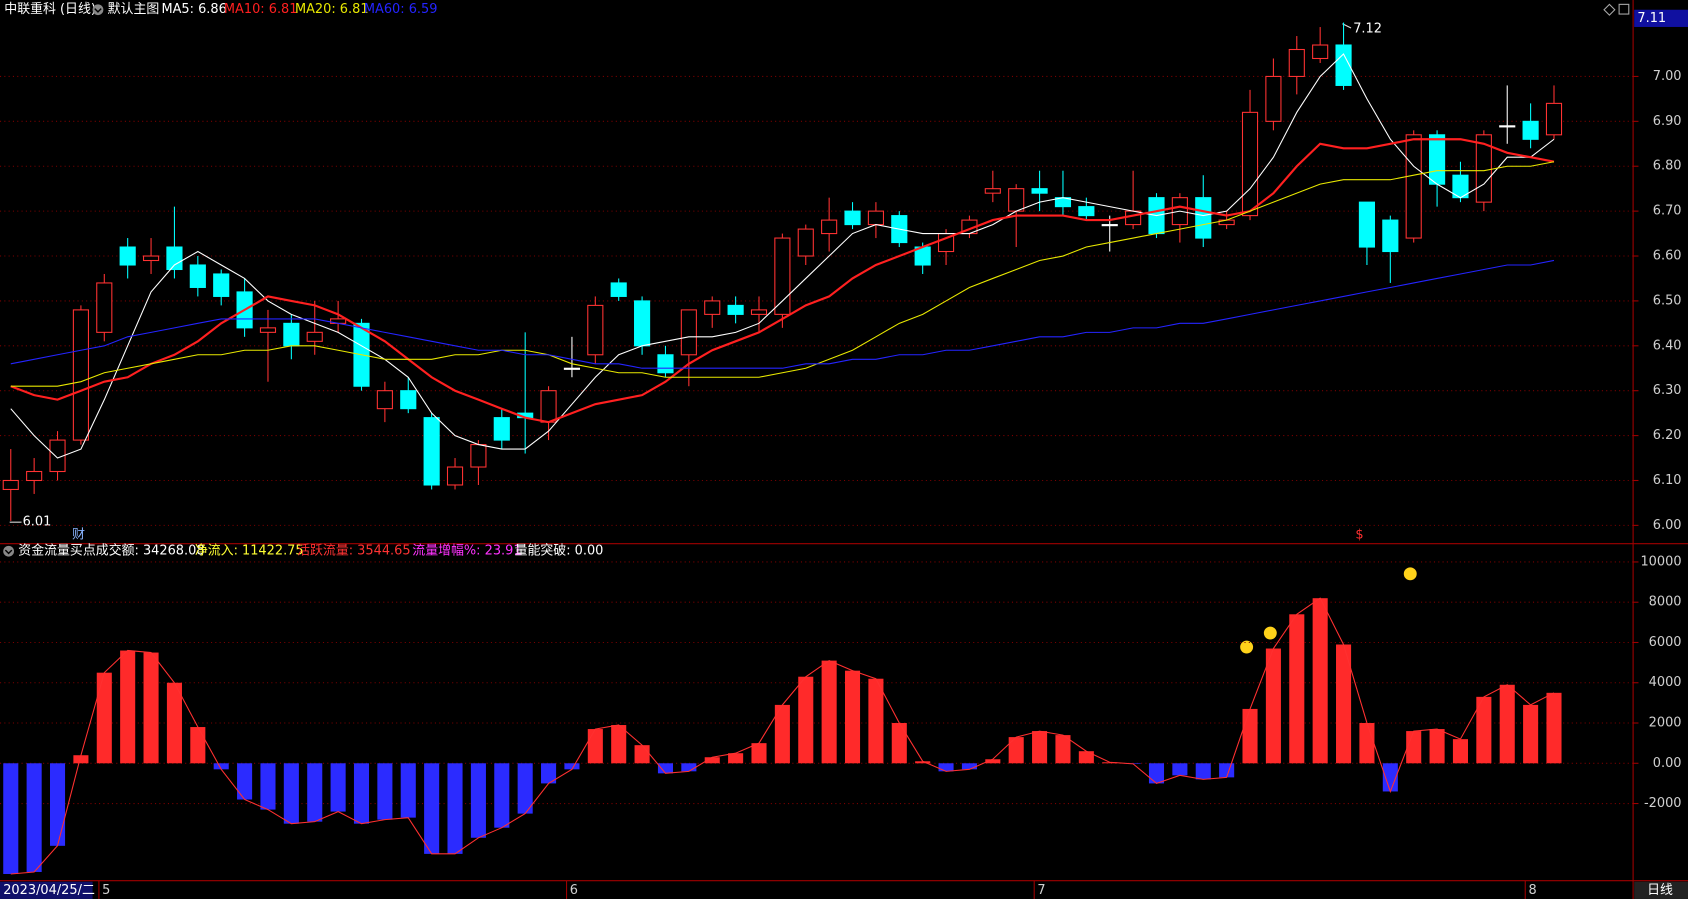 The image size is (1688, 899). Describe the element at coordinates (1624, 9) in the screenshot. I see `window-icon` at that location.